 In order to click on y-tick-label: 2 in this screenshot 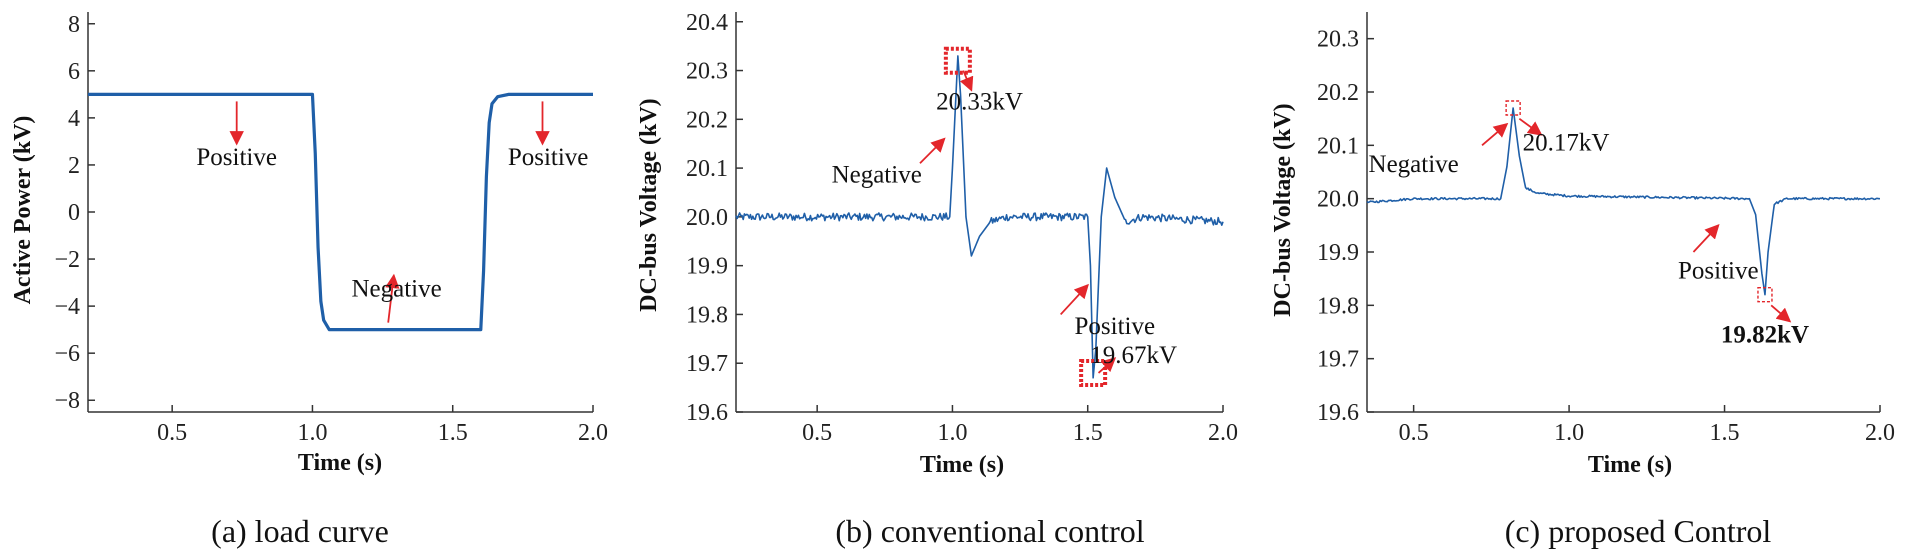, I will do `click(74, 166)`.